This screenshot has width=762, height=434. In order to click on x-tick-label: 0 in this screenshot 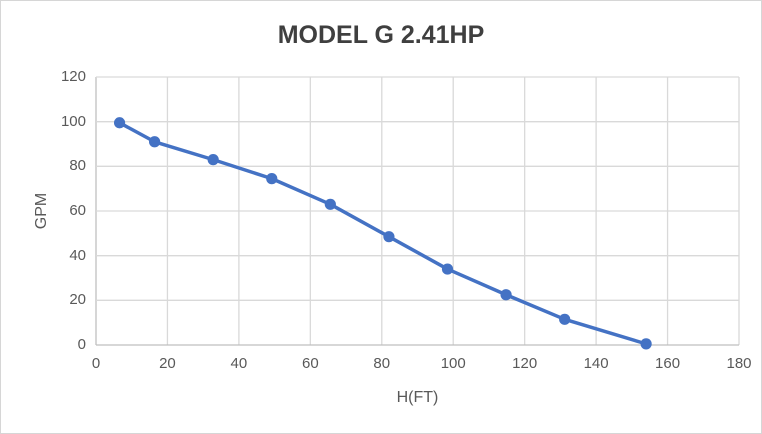, I will do `click(96, 363)`.